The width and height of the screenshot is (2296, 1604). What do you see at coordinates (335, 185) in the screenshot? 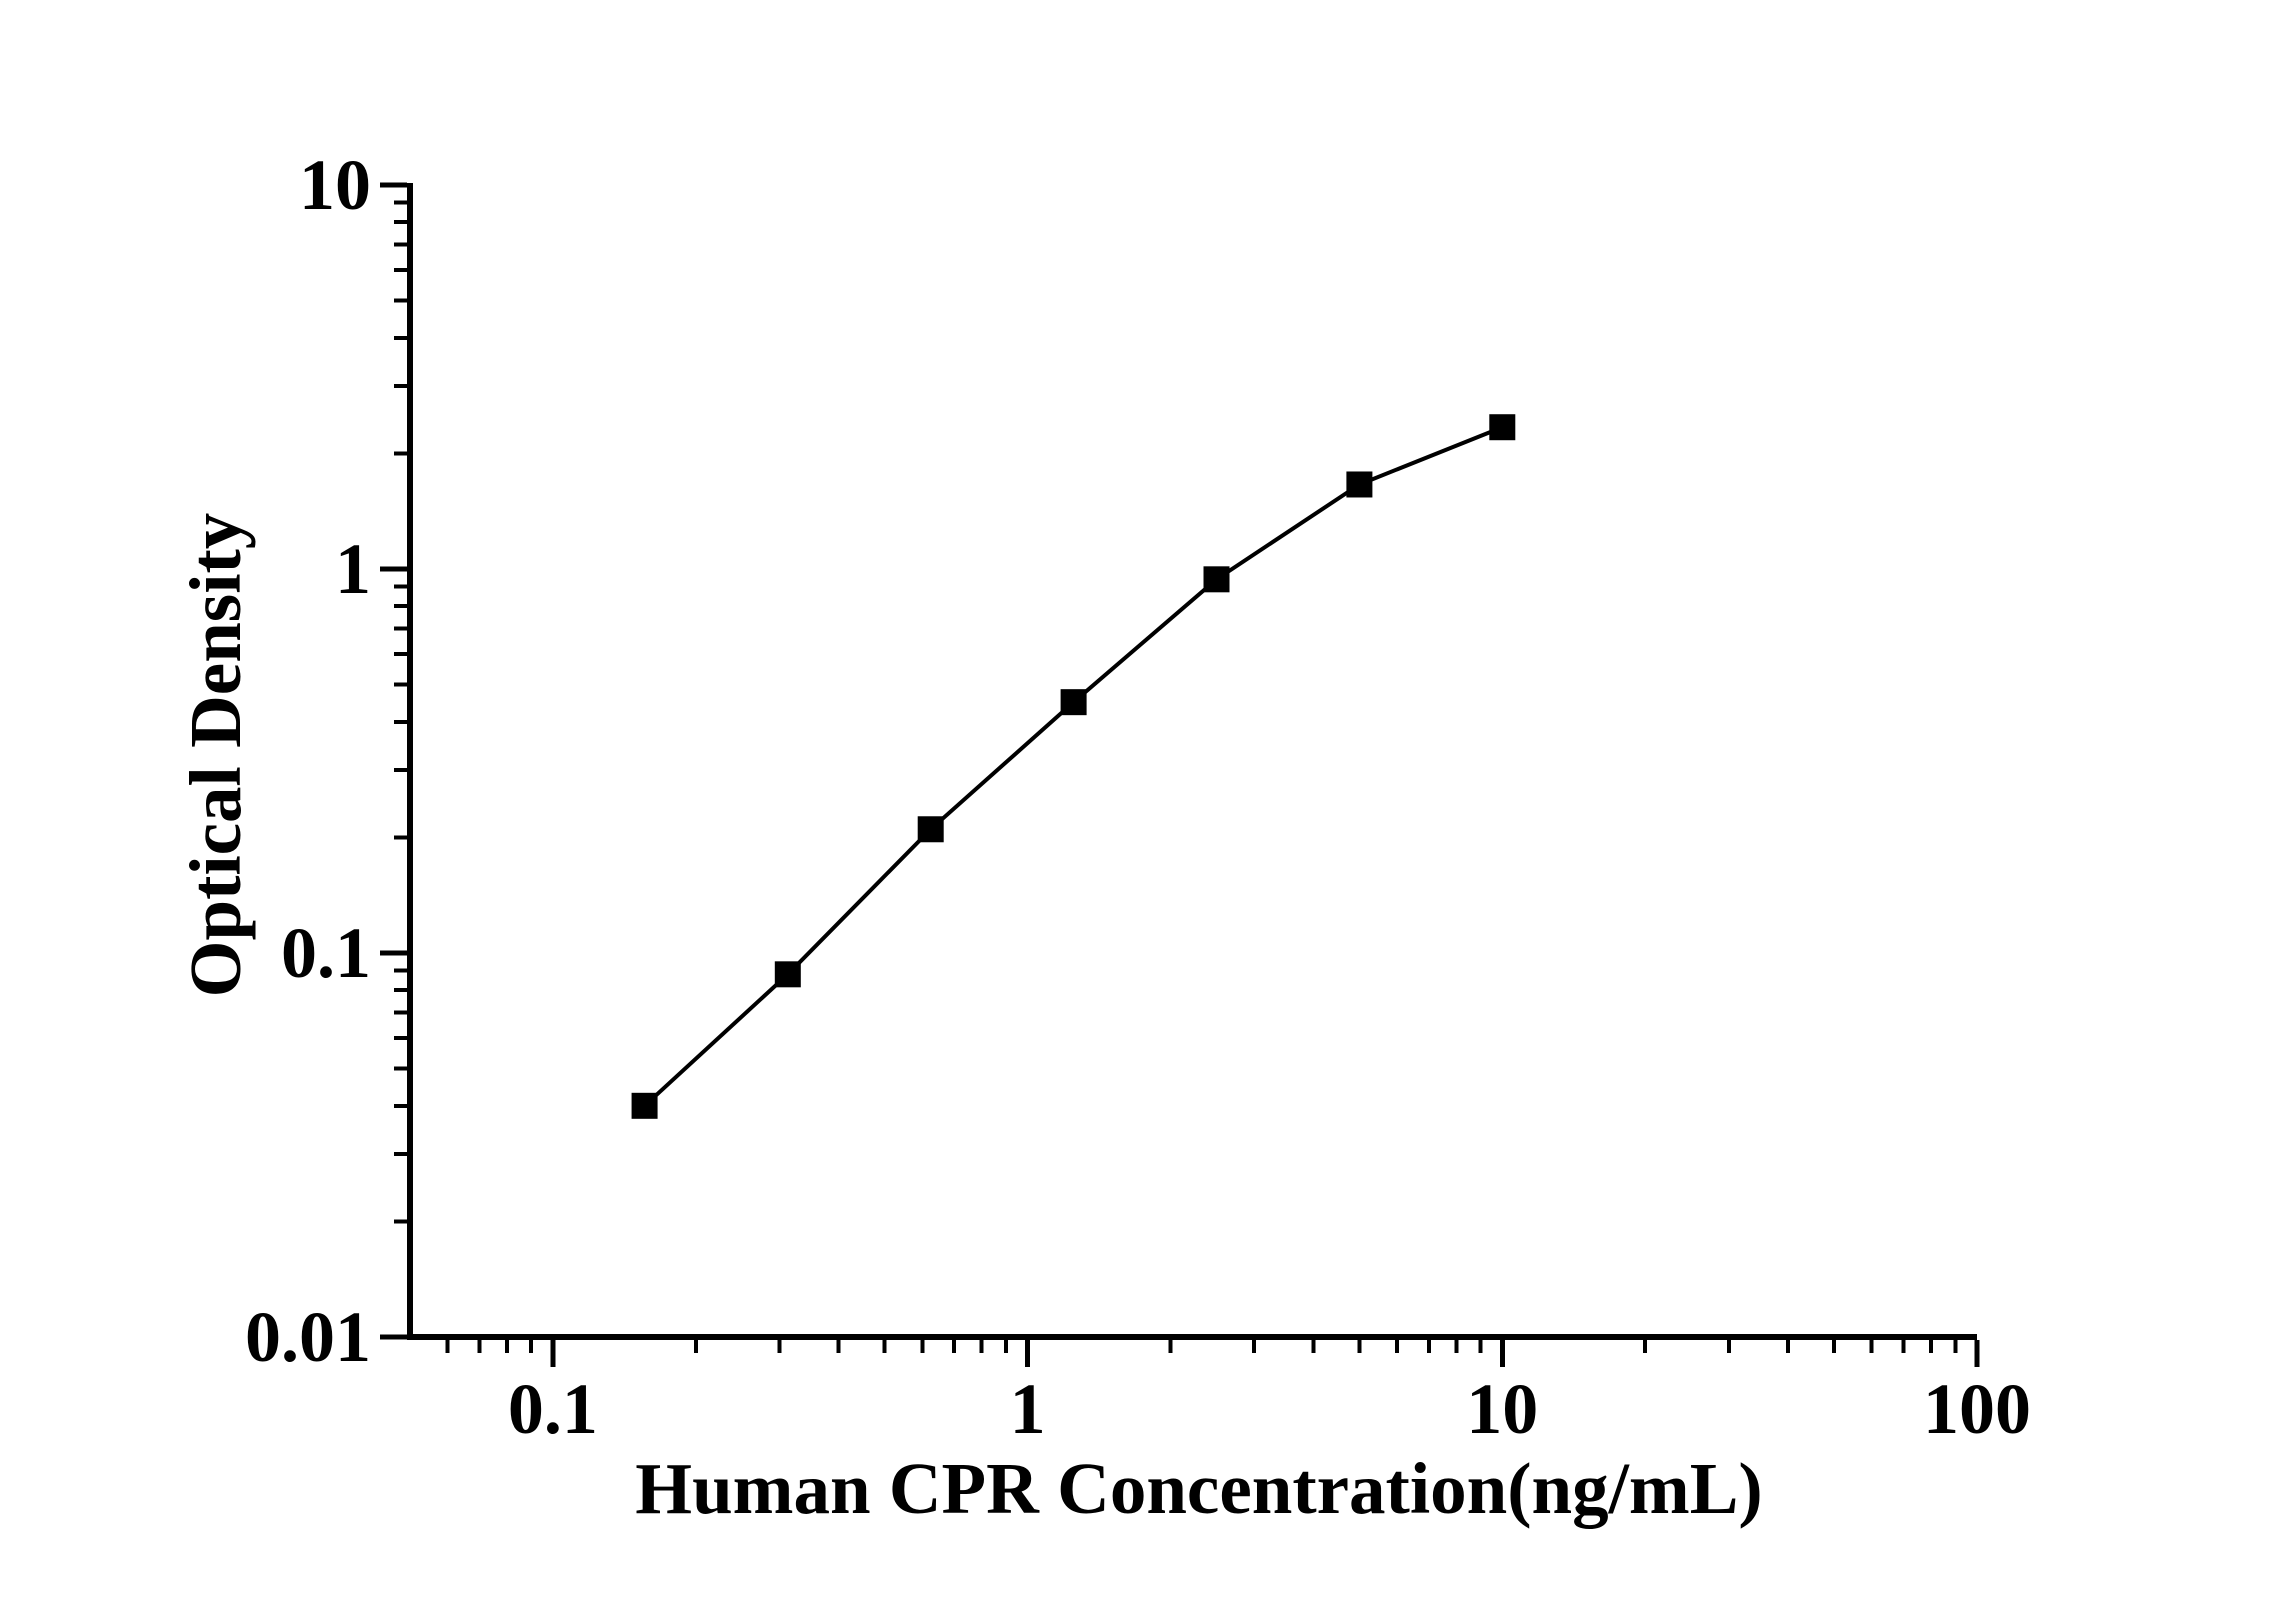
I see `y-tick-label: 10` at bounding box center [335, 185].